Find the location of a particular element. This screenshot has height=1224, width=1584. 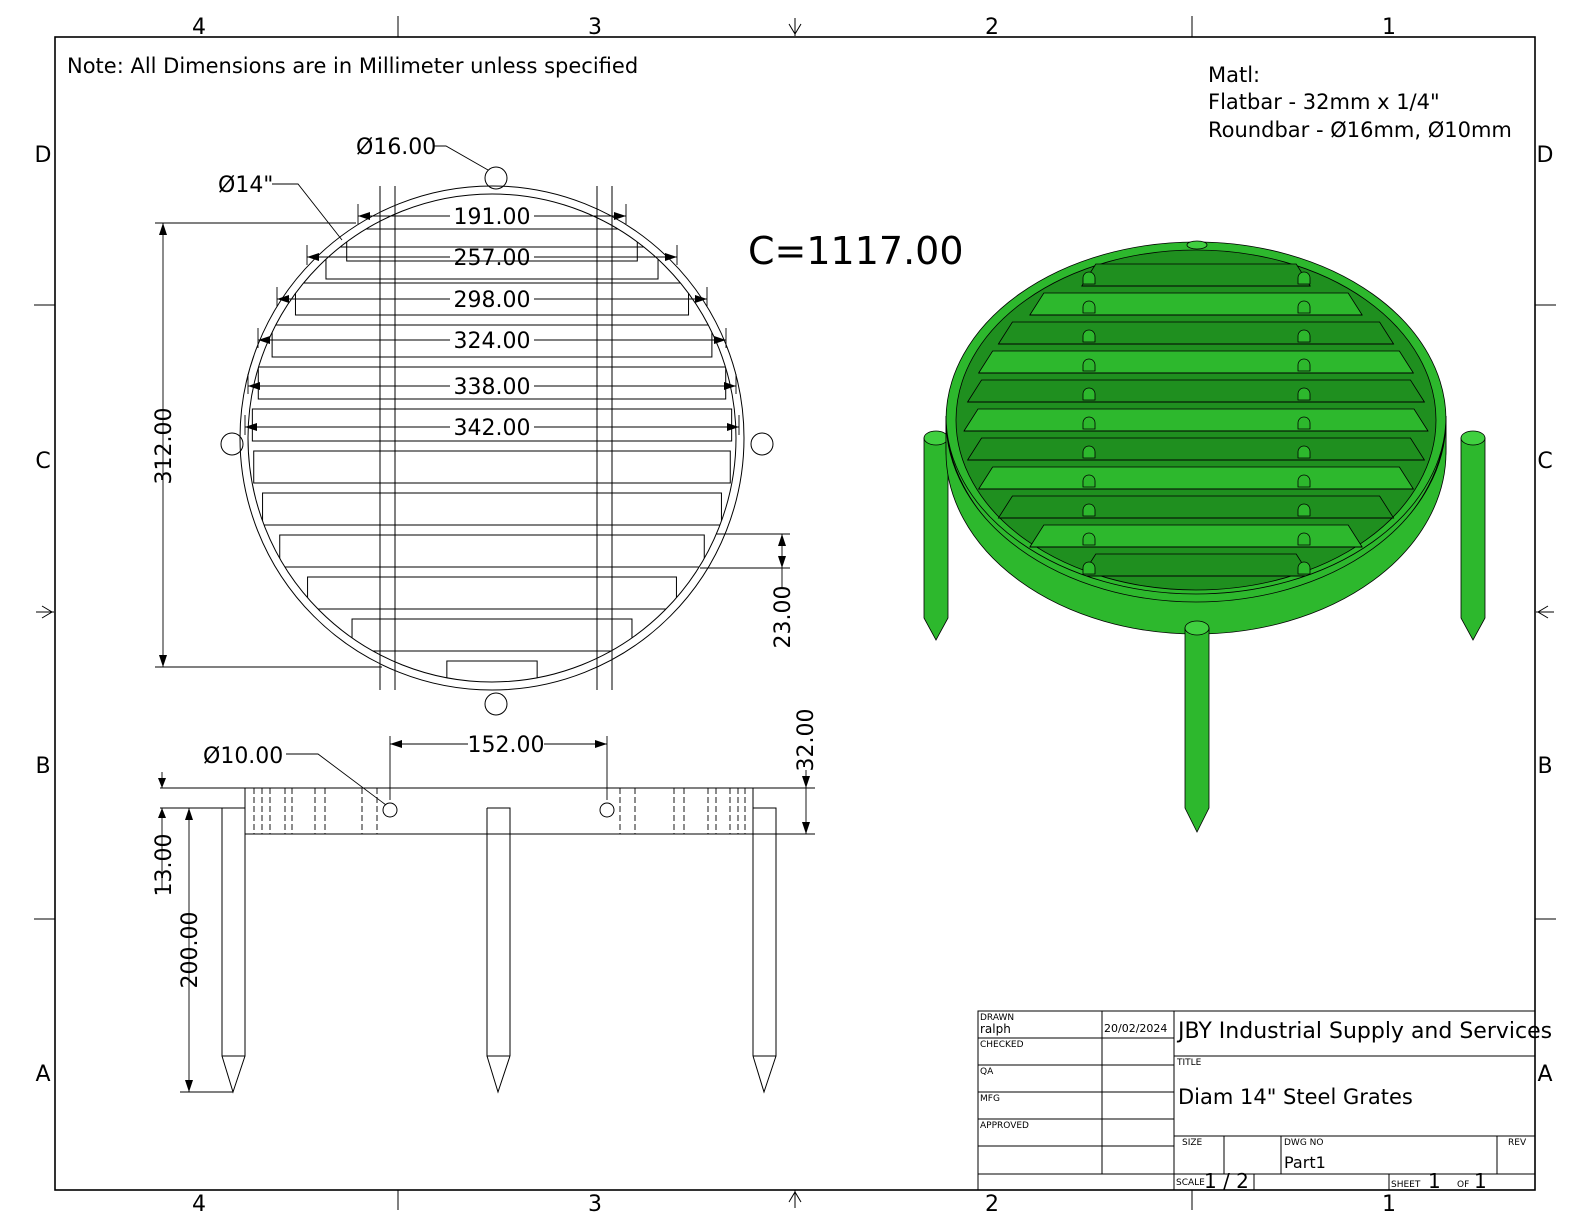

dim-bar-width-4: 324.00 is located at coordinates (492, 341).